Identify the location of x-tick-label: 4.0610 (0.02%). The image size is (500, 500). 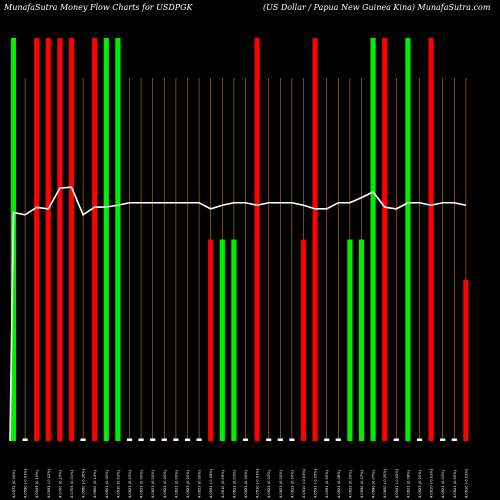
(118, 483).